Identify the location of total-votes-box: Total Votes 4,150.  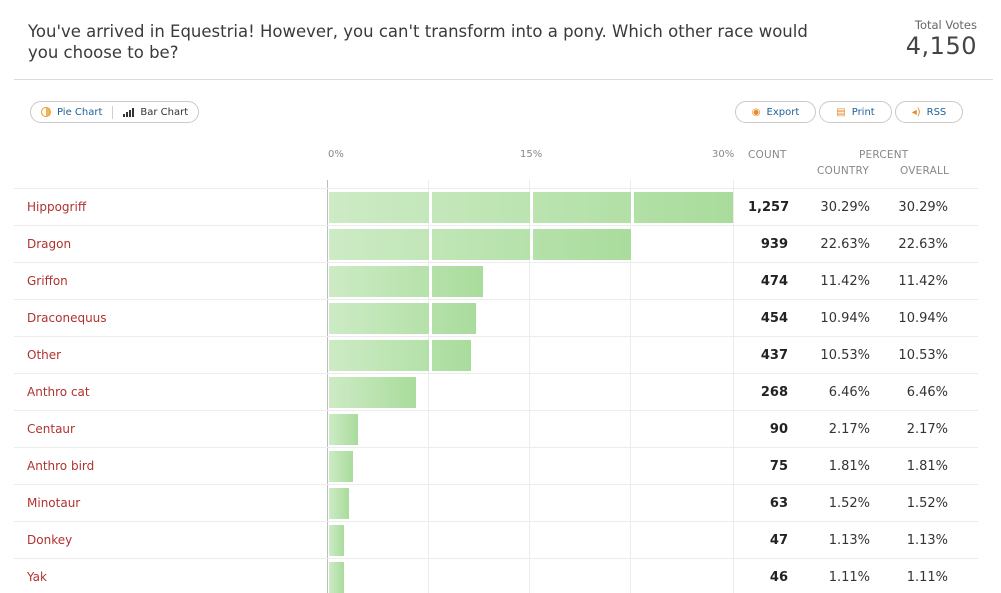
(941, 39).